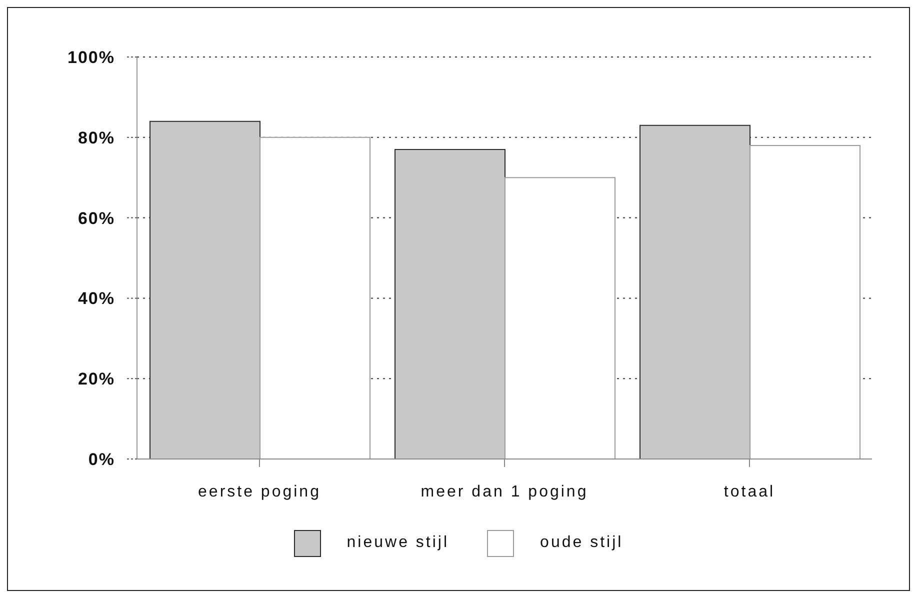 The width and height of the screenshot is (917, 598). I want to click on legend-label: nieuwe stijl, so click(398, 543).